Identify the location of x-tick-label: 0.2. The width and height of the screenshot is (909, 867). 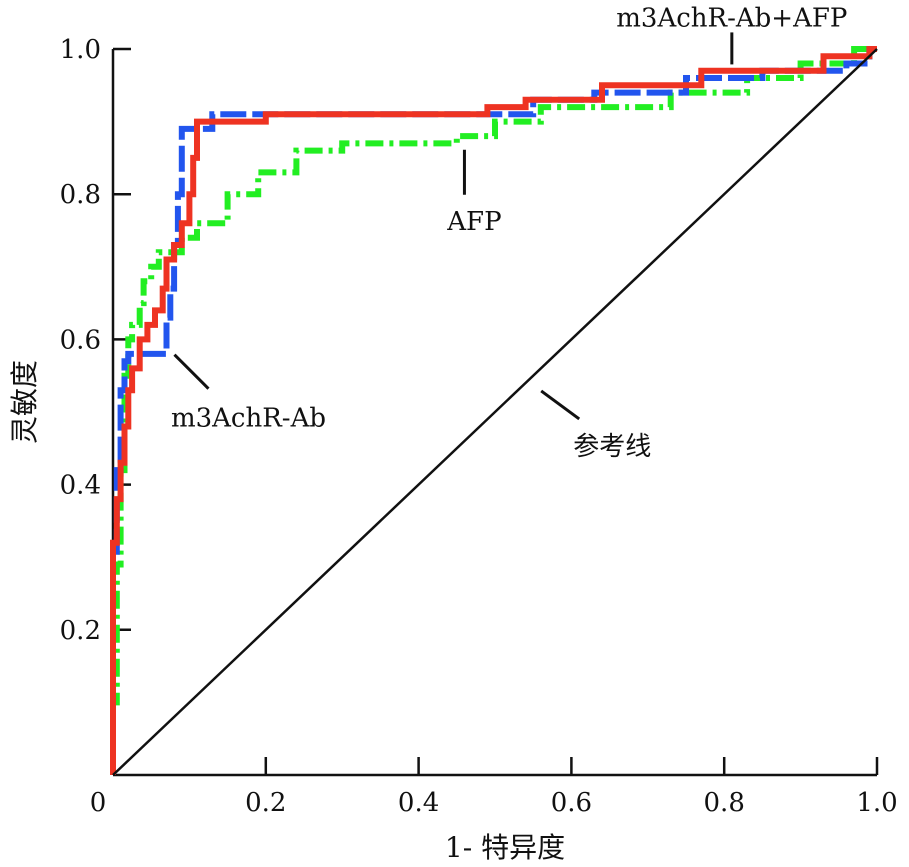
(265, 803).